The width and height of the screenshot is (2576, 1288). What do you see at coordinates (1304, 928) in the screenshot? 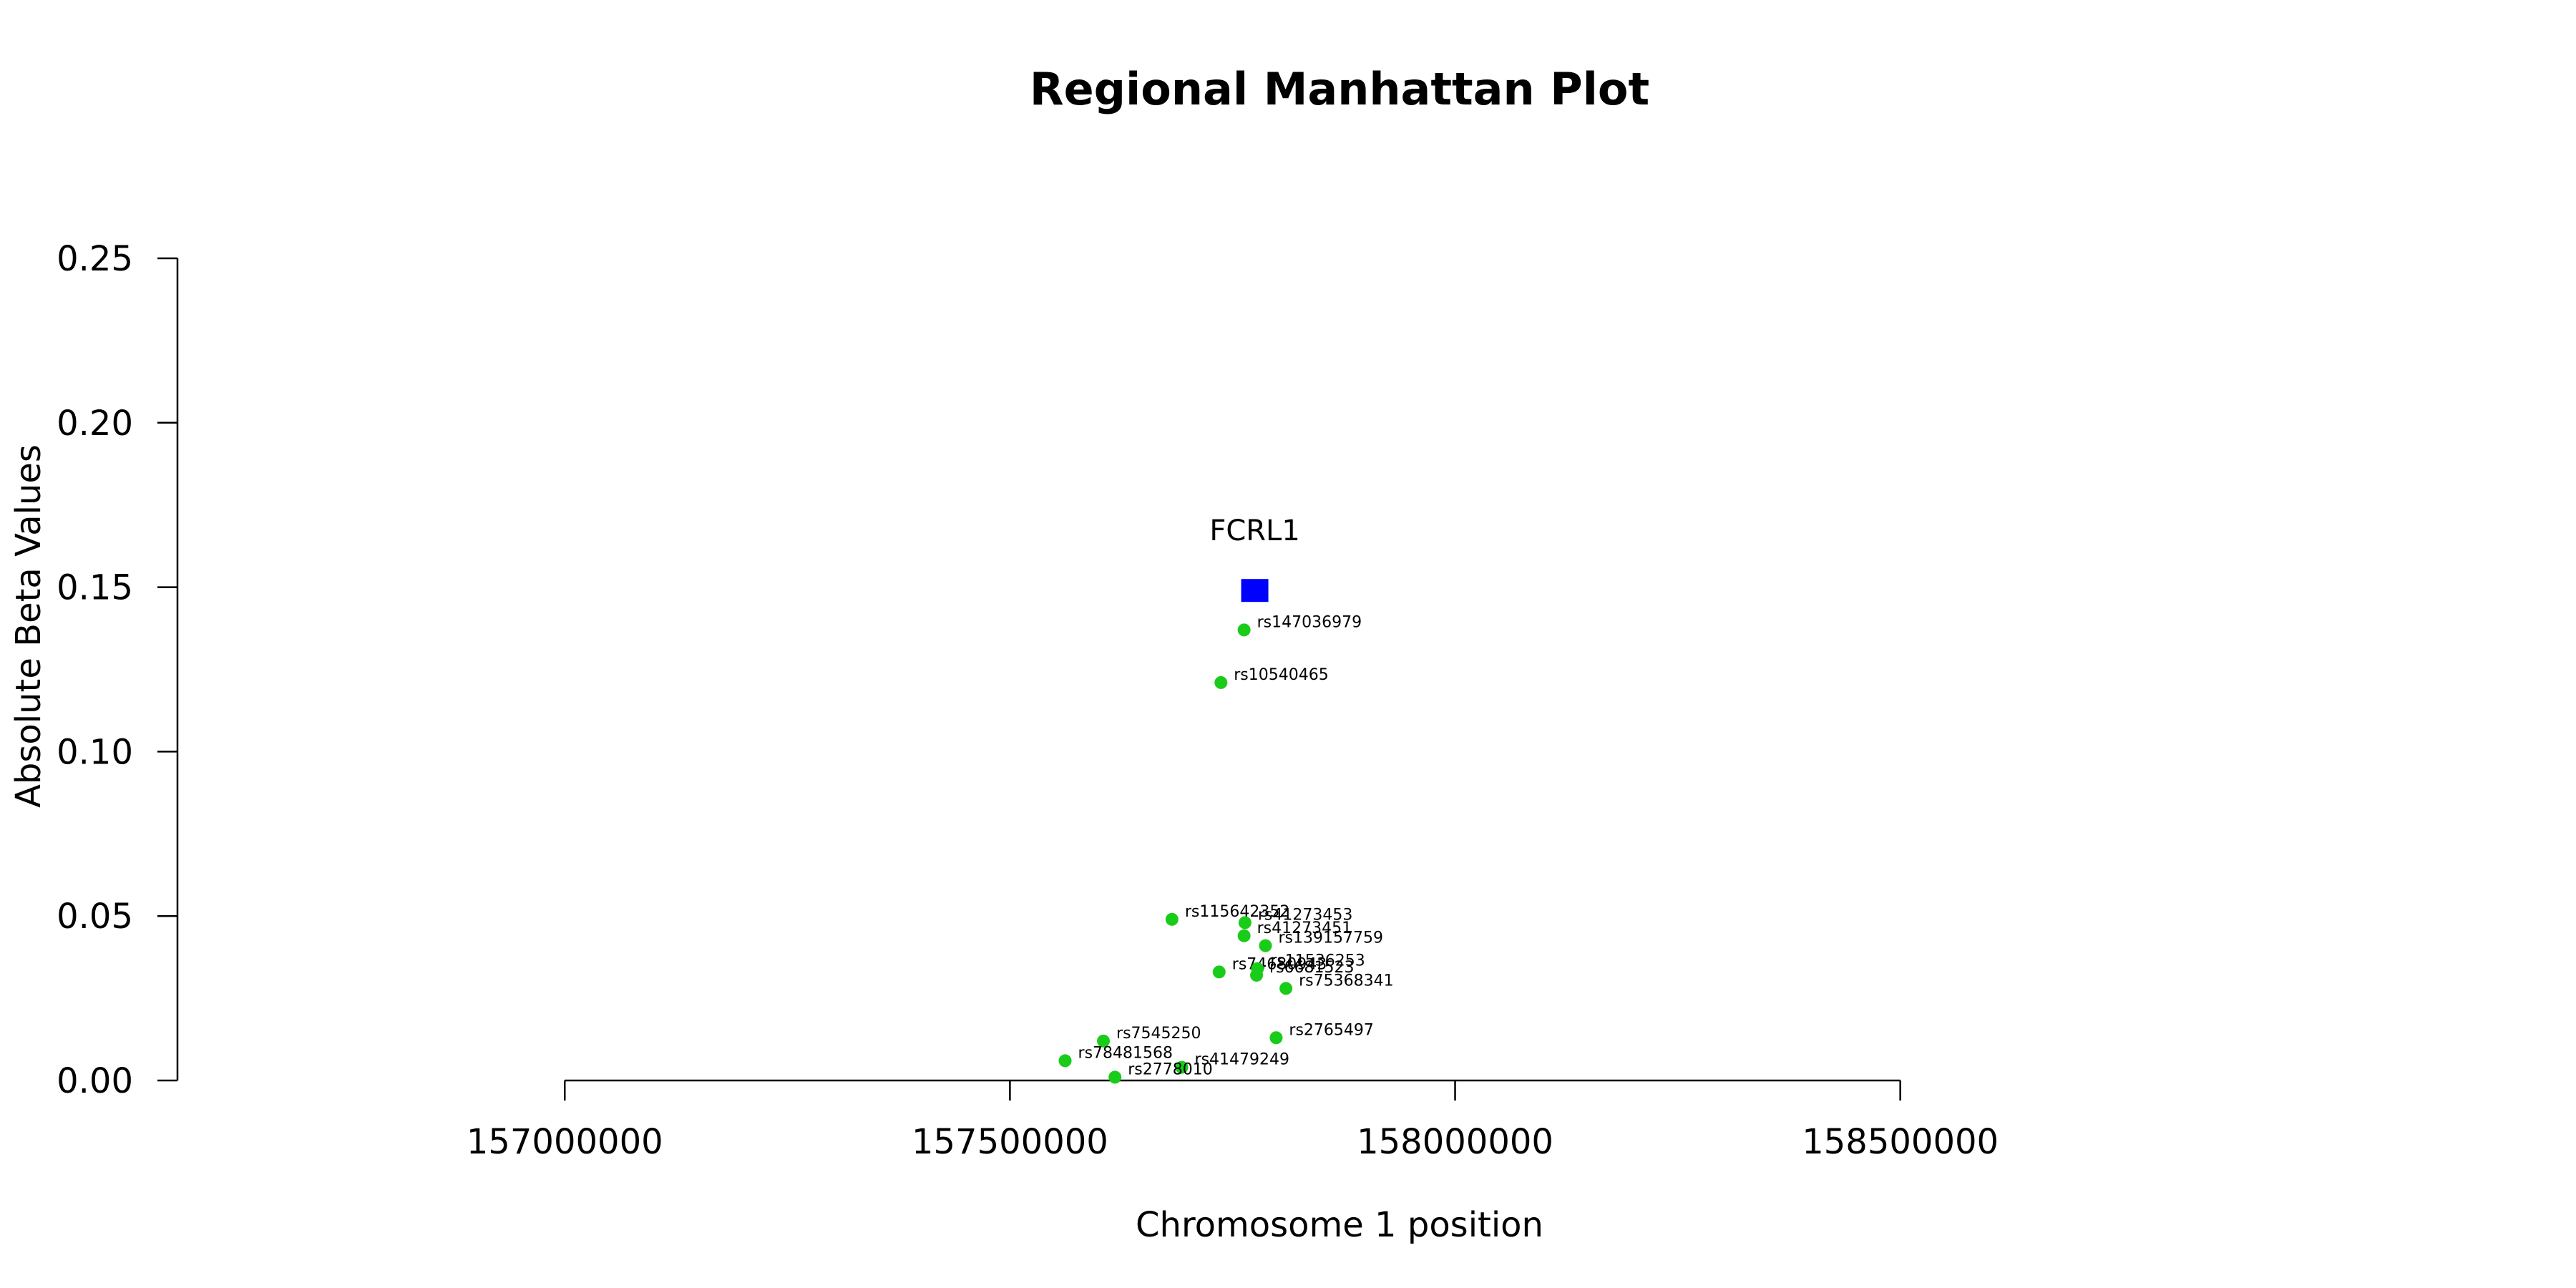
I see `snp-label: rs41273451` at bounding box center [1304, 928].